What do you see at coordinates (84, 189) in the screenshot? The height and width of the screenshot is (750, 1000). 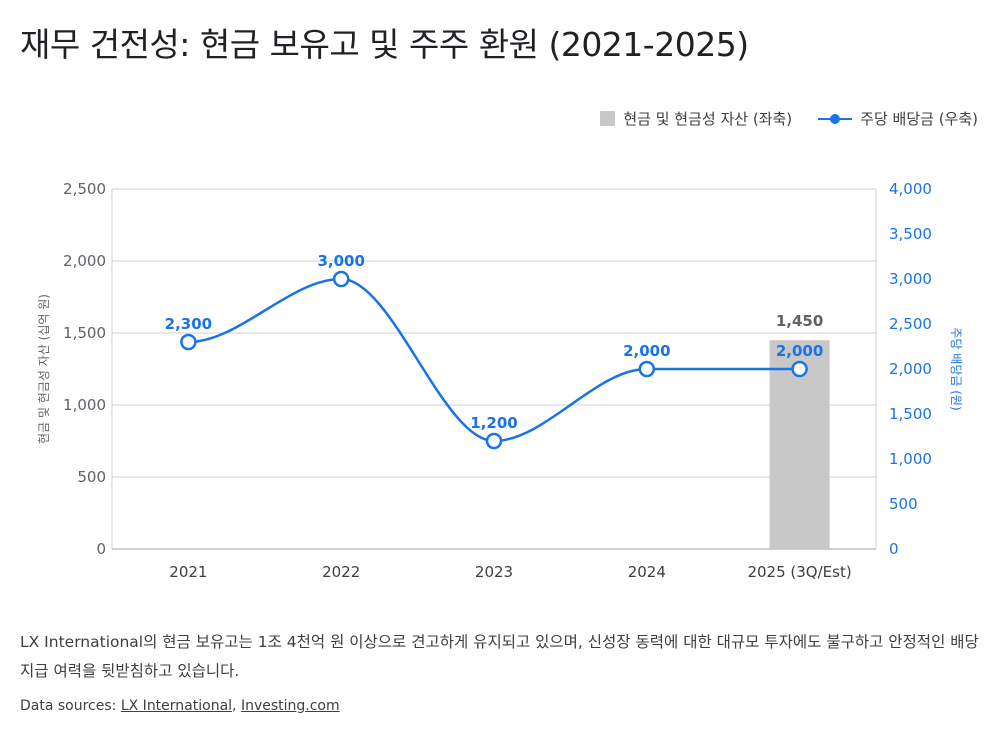 I see `left-tick-label: 2,500` at bounding box center [84, 189].